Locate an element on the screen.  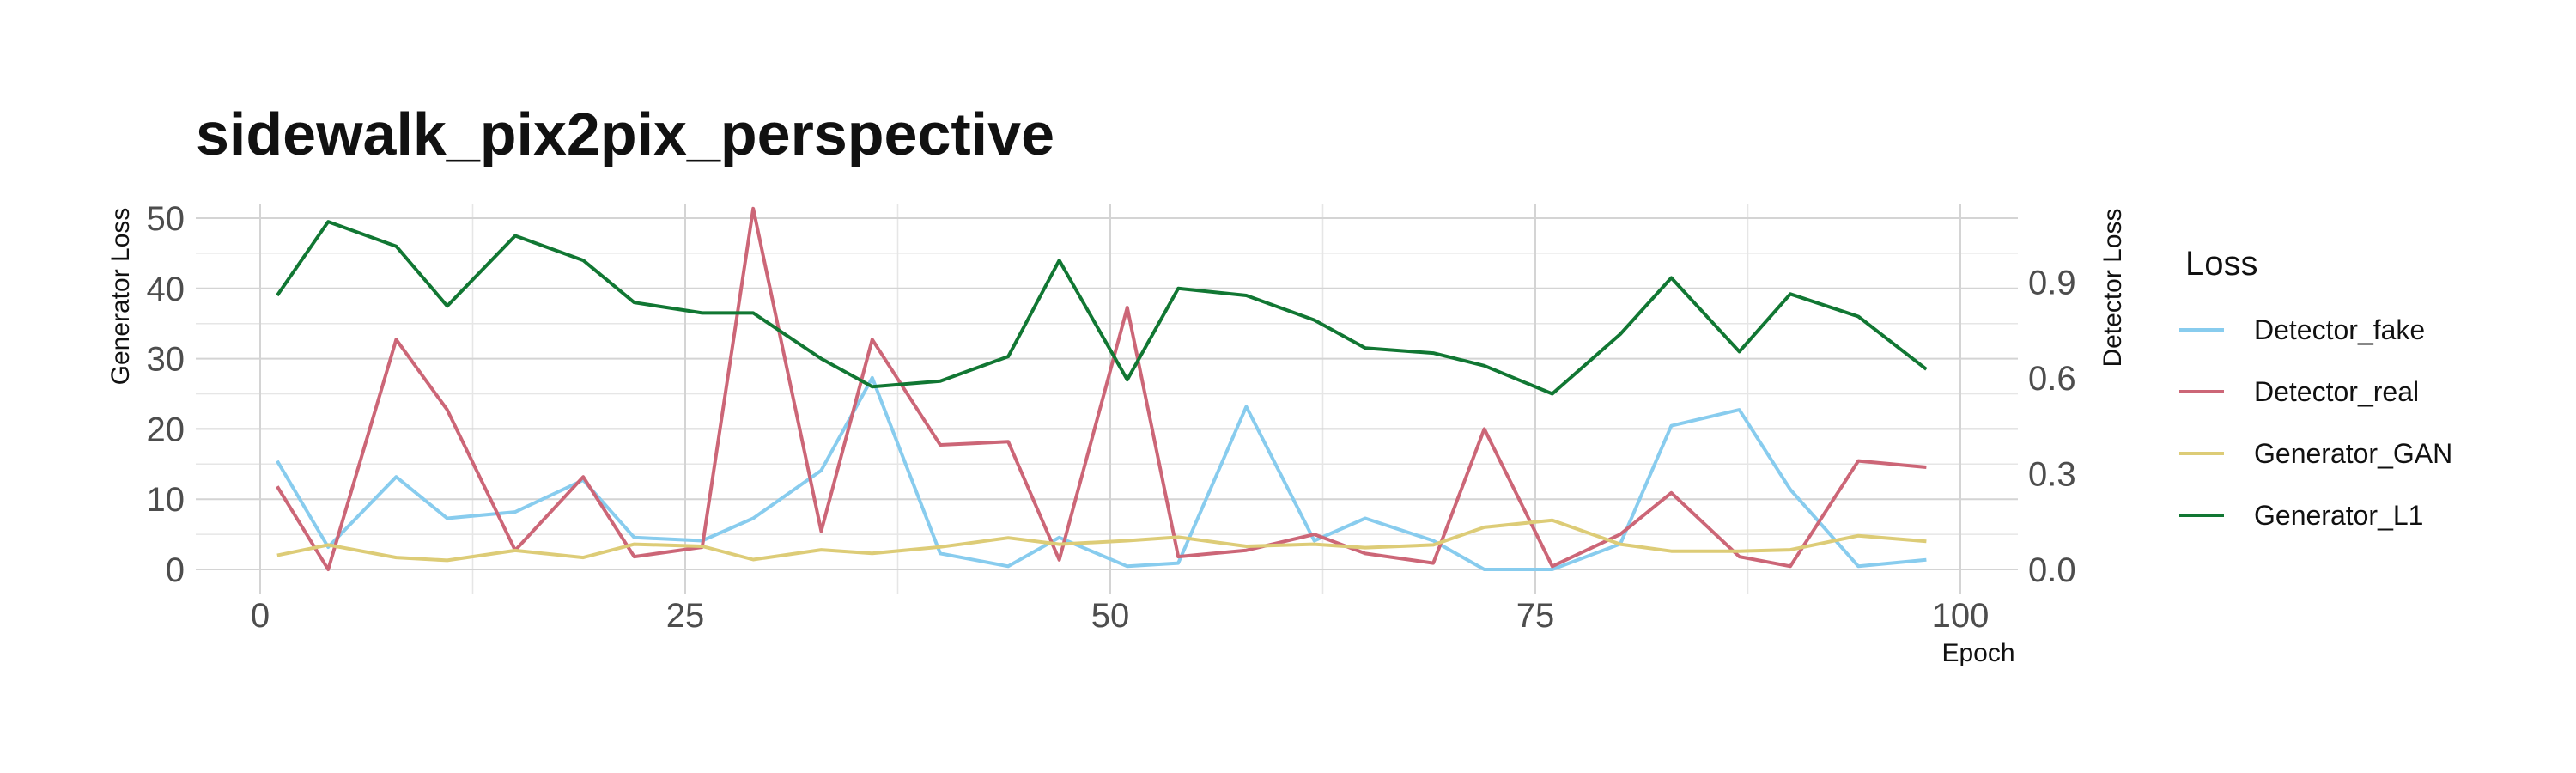
y-left-tick-label: 0 is located at coordinates (175, 570).